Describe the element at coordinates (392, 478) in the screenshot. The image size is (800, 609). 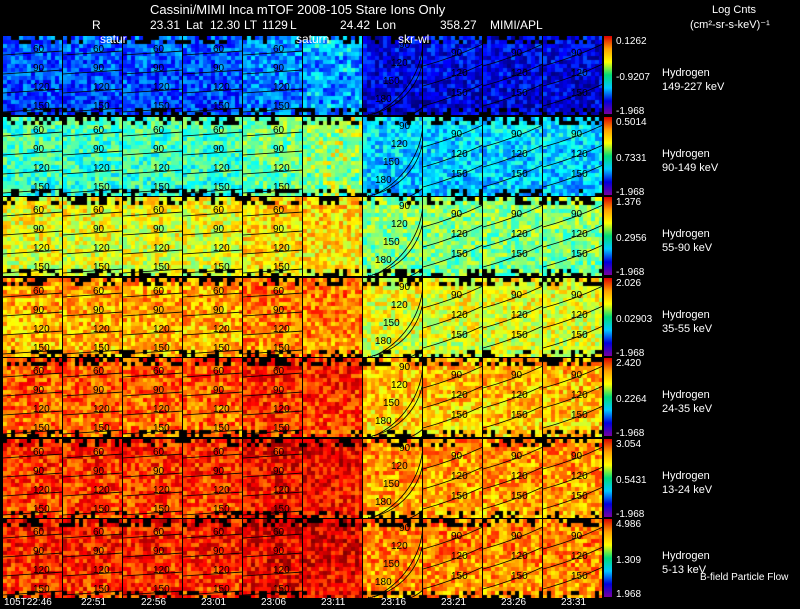
I see `image-cell: 90 120 150 180` at that location.